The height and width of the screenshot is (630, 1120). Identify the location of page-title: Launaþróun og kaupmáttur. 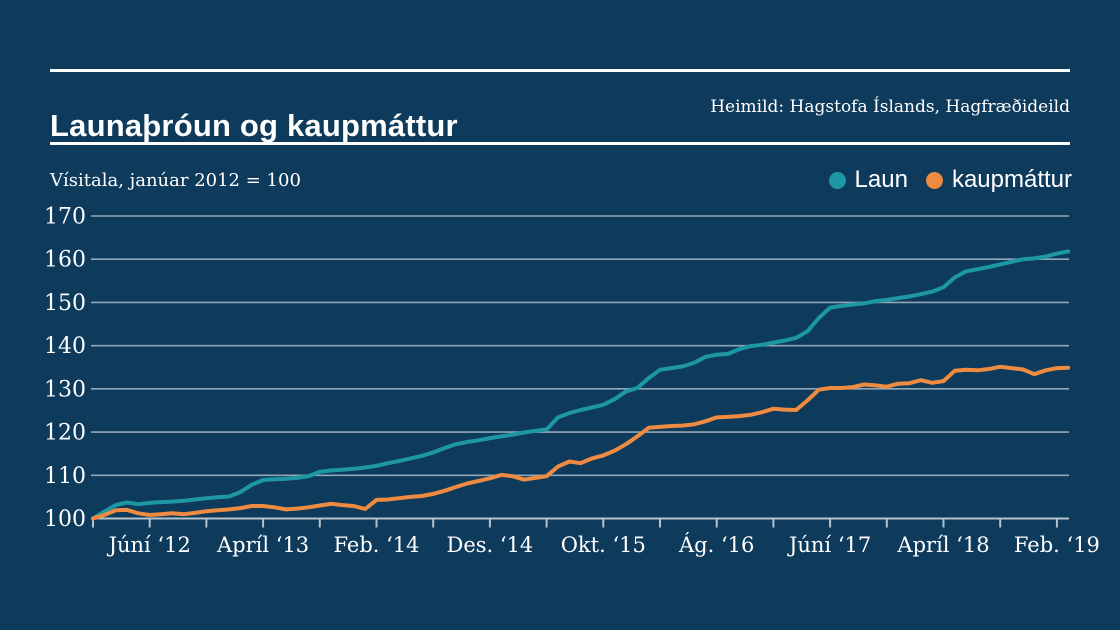
(254, 125).